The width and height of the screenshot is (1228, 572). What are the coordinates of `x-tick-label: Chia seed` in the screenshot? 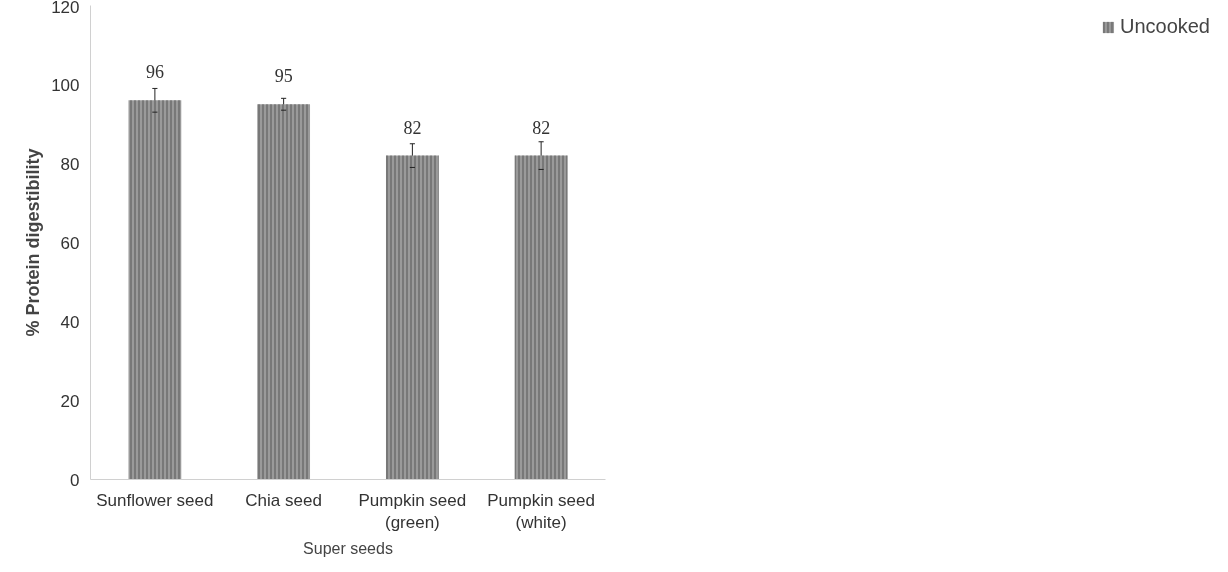 It's located at (283, 500).